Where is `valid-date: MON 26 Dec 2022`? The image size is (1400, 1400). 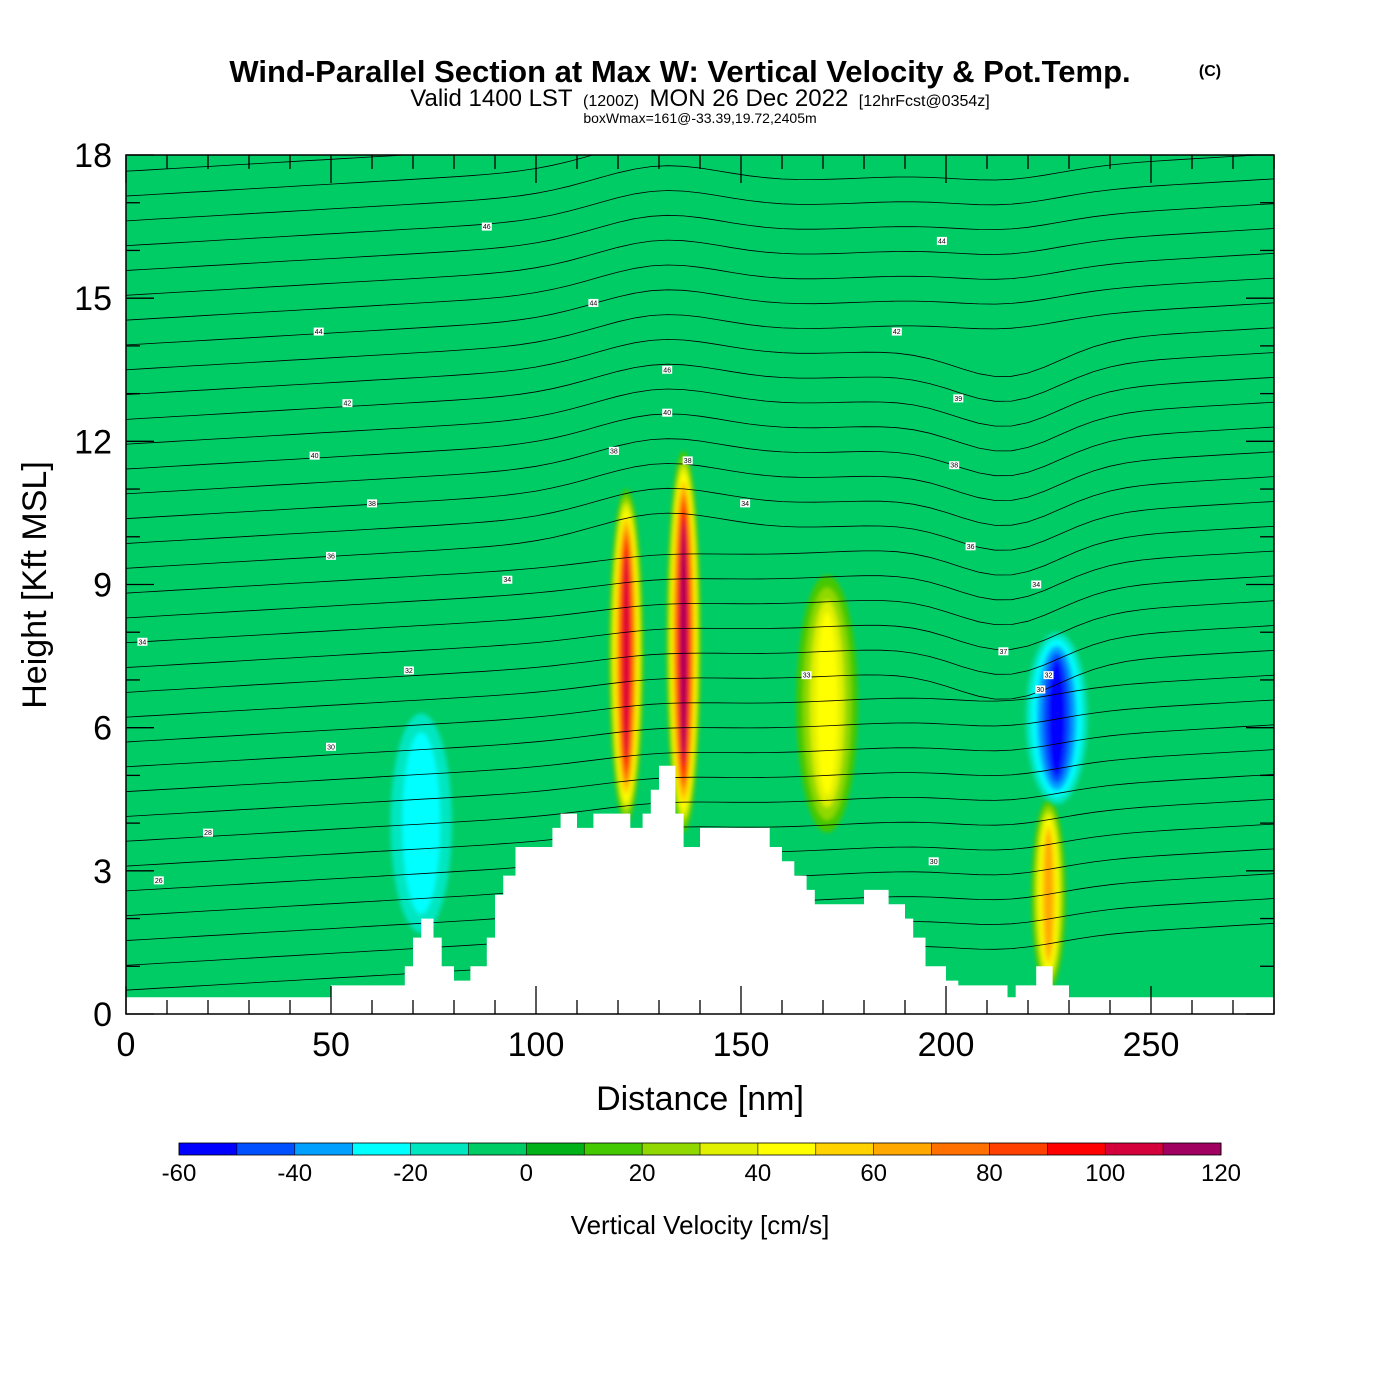
valid-date: MON 26 Dec 2022 is located at coordinates (749, 98).